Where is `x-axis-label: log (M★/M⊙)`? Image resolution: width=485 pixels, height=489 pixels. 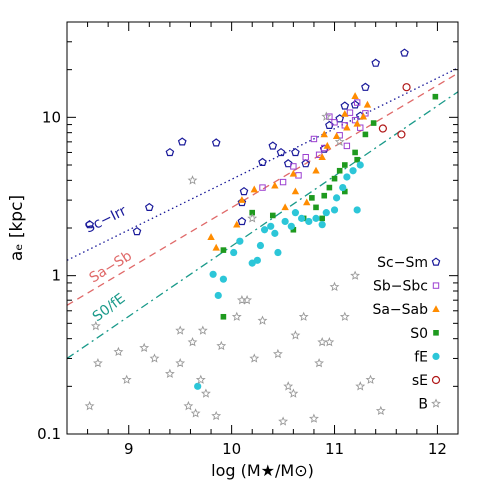
x-axis-label: log (M★/M⊙) is located at coordinates (262, 470).